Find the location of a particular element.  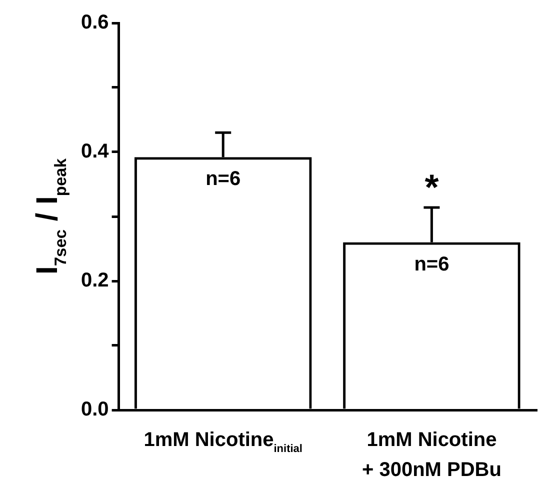

y-tick-label: 0.0 is located at coordinates (94, 409).